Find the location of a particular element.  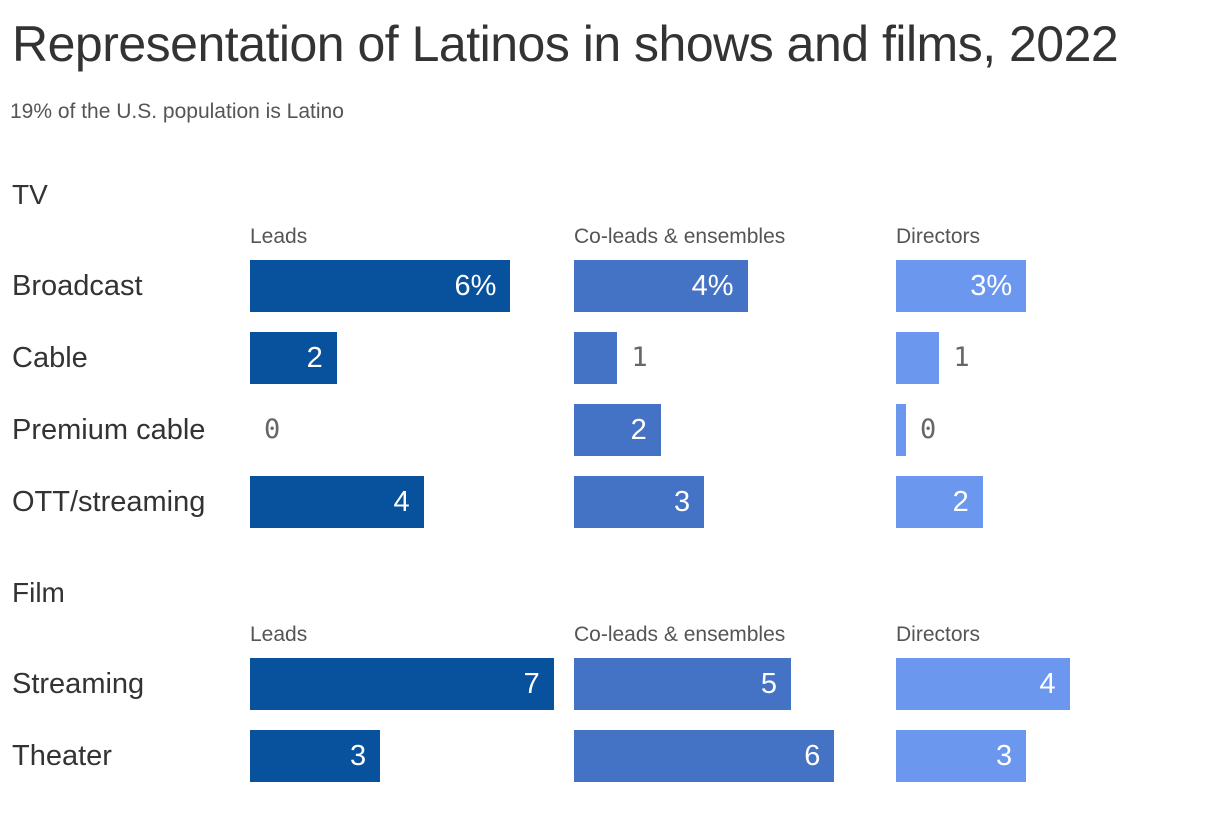

bar-tv-cable-leads is located at coordinates (293, 358).